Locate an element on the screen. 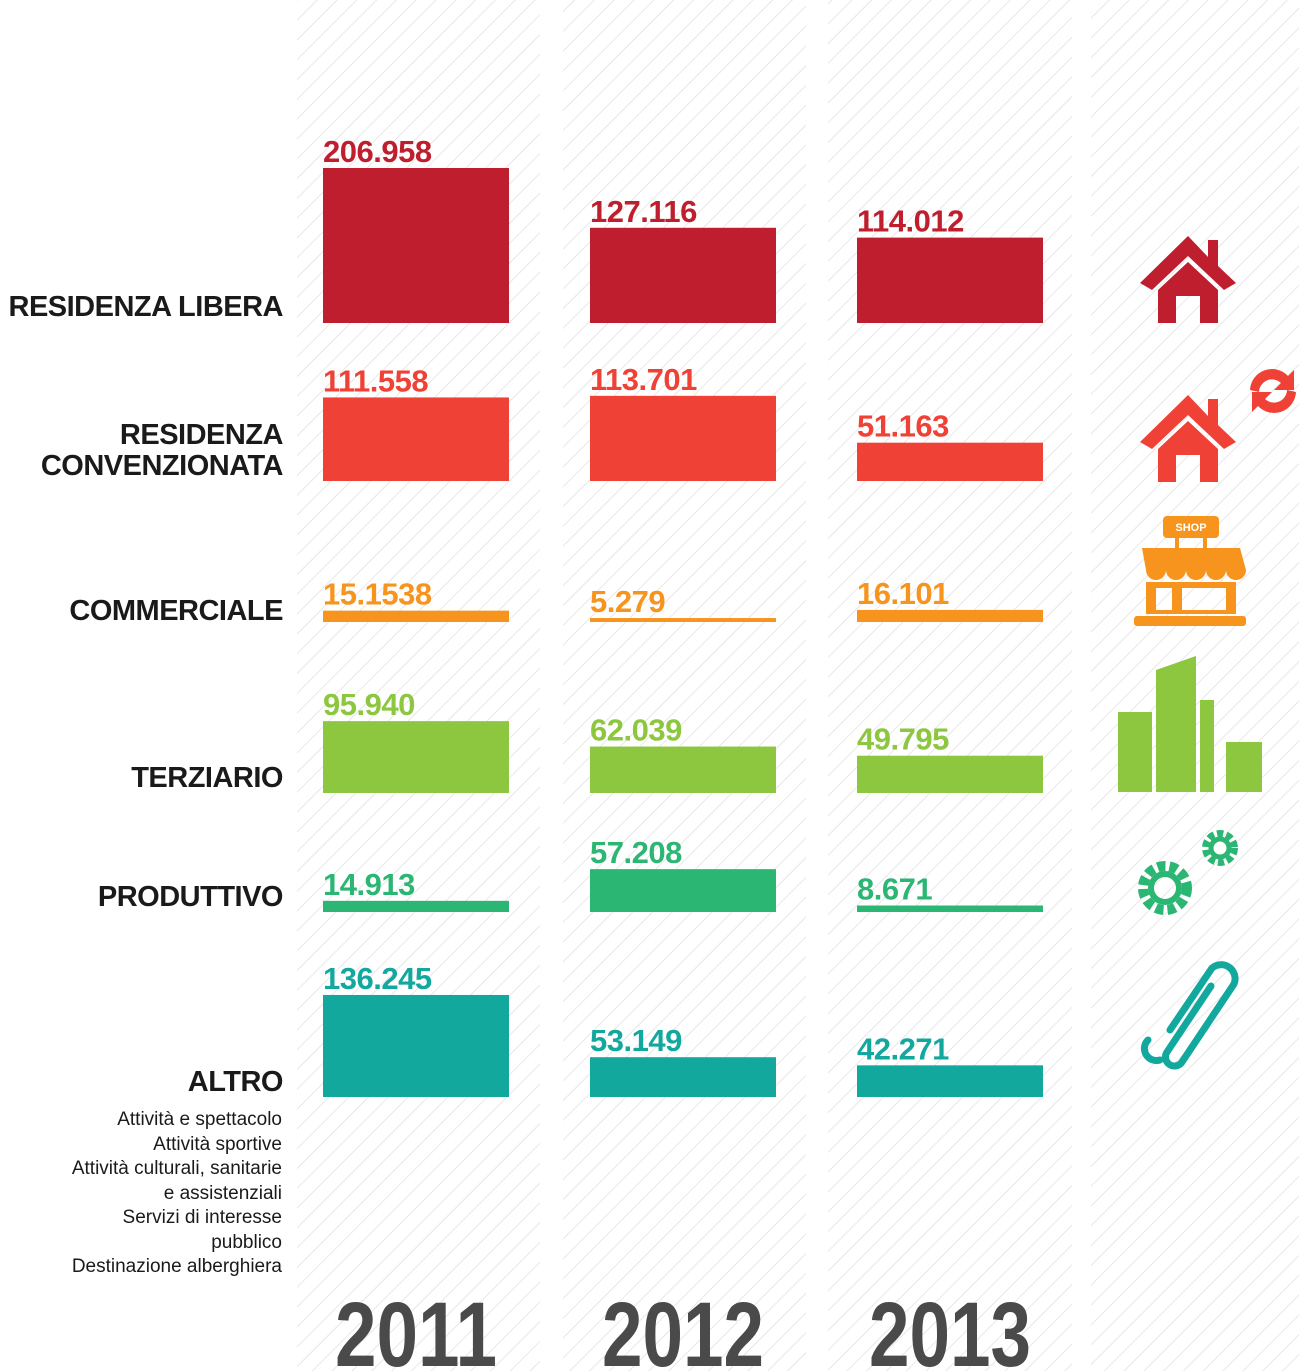 The width and height of the screenshot is (1299, 1371). altro-detail: Attività culturali, sanitarie is located at coordinates (176, 1168).